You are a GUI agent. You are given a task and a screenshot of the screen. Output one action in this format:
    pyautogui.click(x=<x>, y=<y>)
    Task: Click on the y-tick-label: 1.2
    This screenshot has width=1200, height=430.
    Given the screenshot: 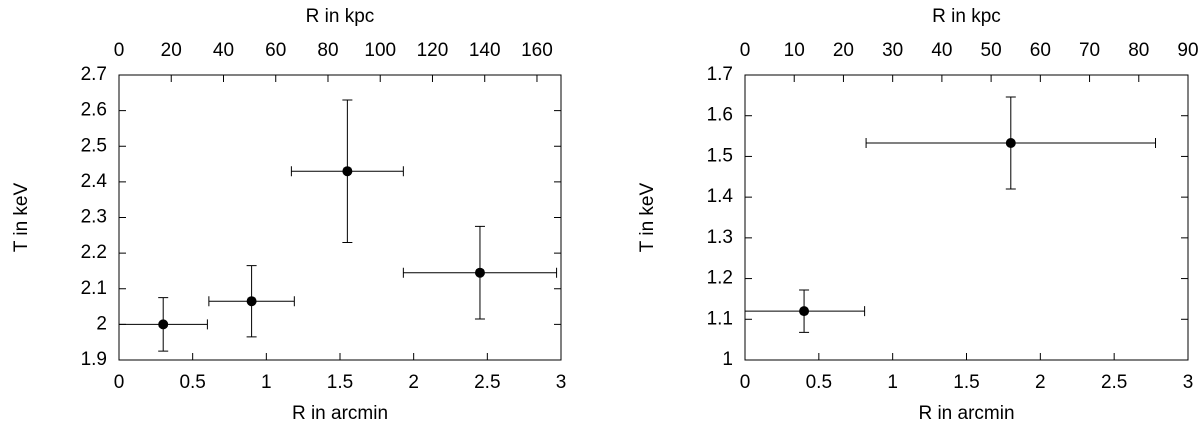 What is the action you would take?
    pyautogui.click(x=720, y=278)
    